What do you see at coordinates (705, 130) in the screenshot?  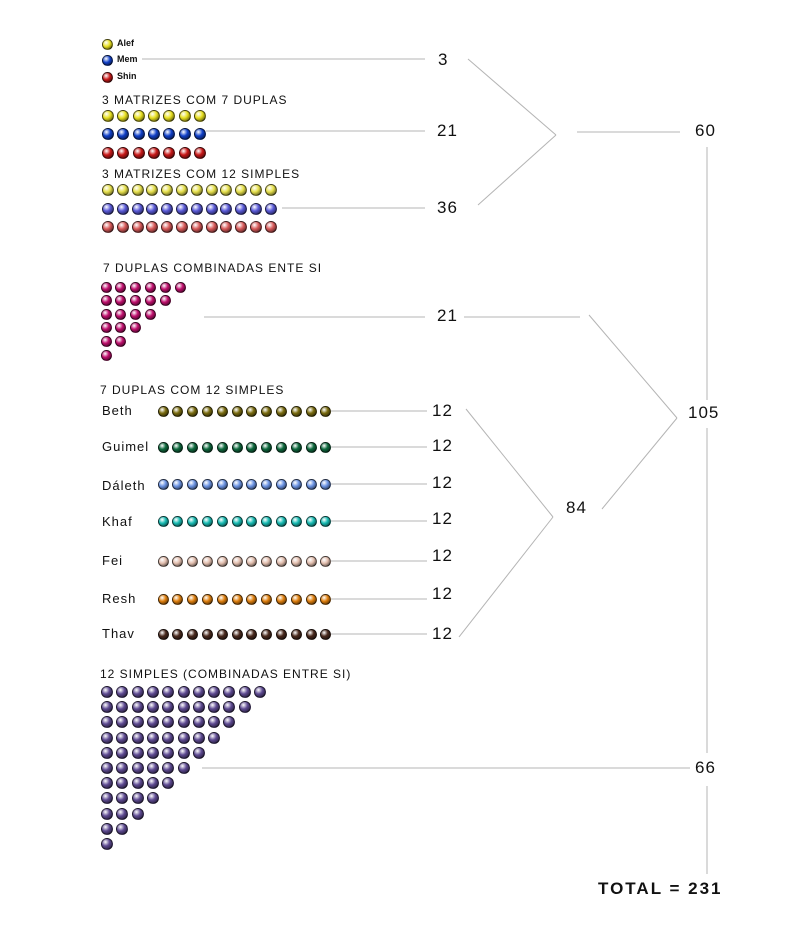 I see `subtotal-60: 60` at bounding box center [705, 130].